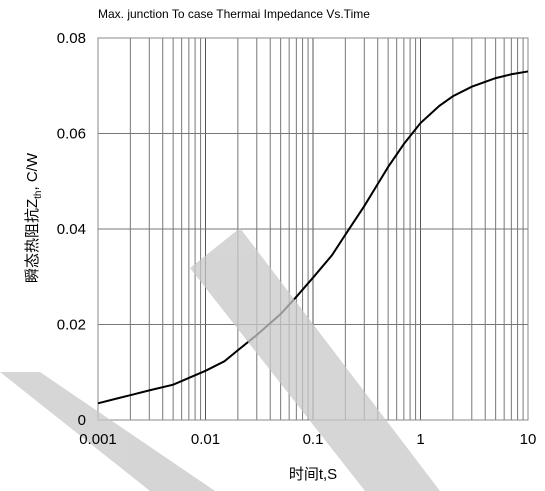 This screenshot has width=545, height=491. I want to click on y-axis-label: 瞬态热阻抗Zth, C/W, so click(34, 217).